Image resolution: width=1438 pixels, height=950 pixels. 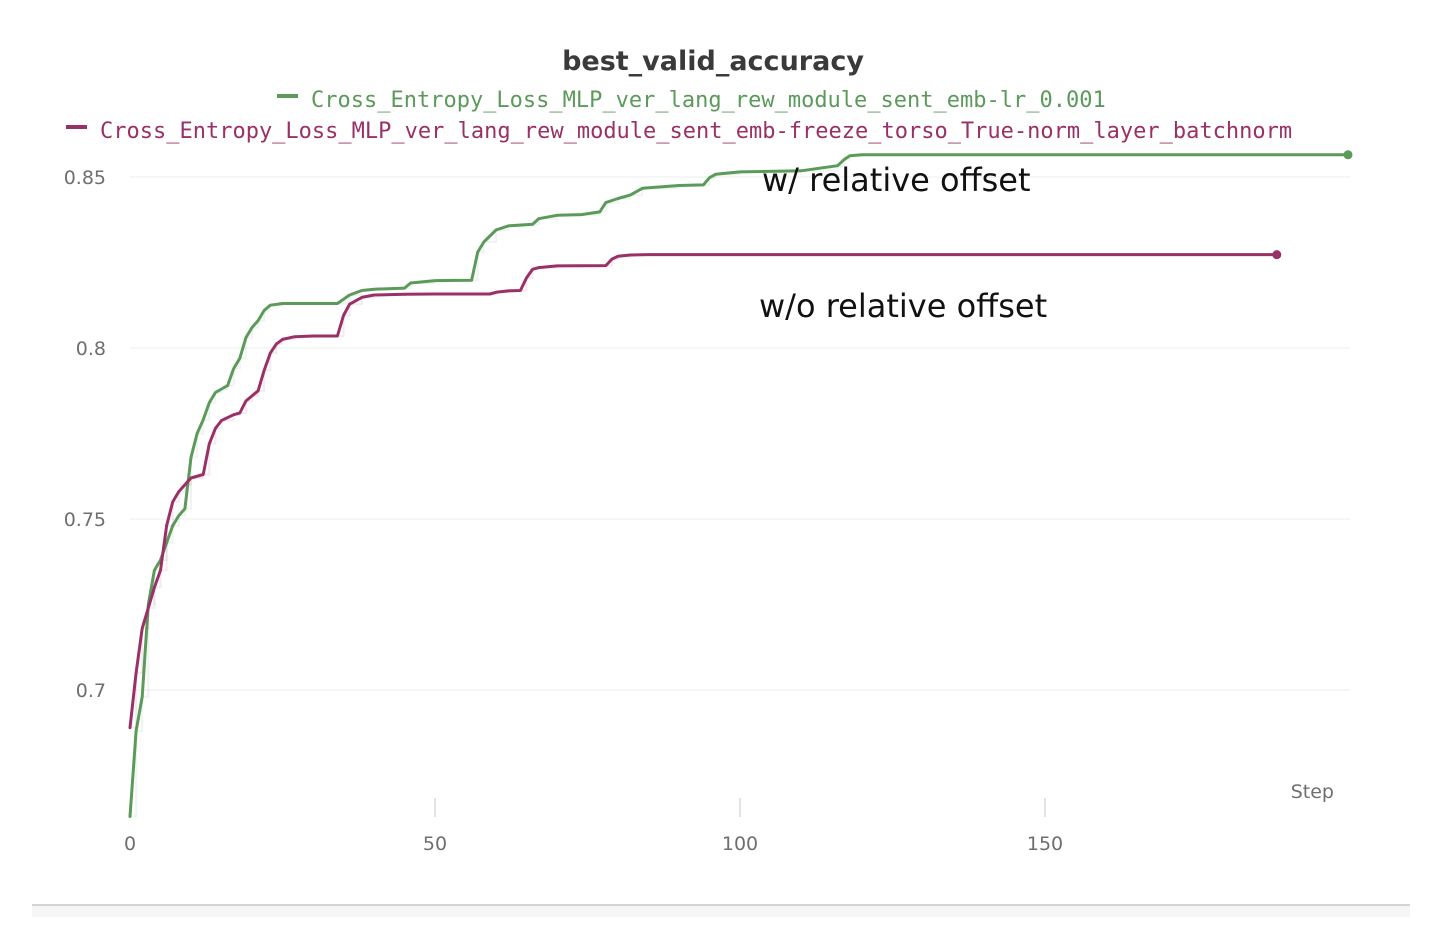 I want to click on series-1-end-point, so click(x=1348, y=155).